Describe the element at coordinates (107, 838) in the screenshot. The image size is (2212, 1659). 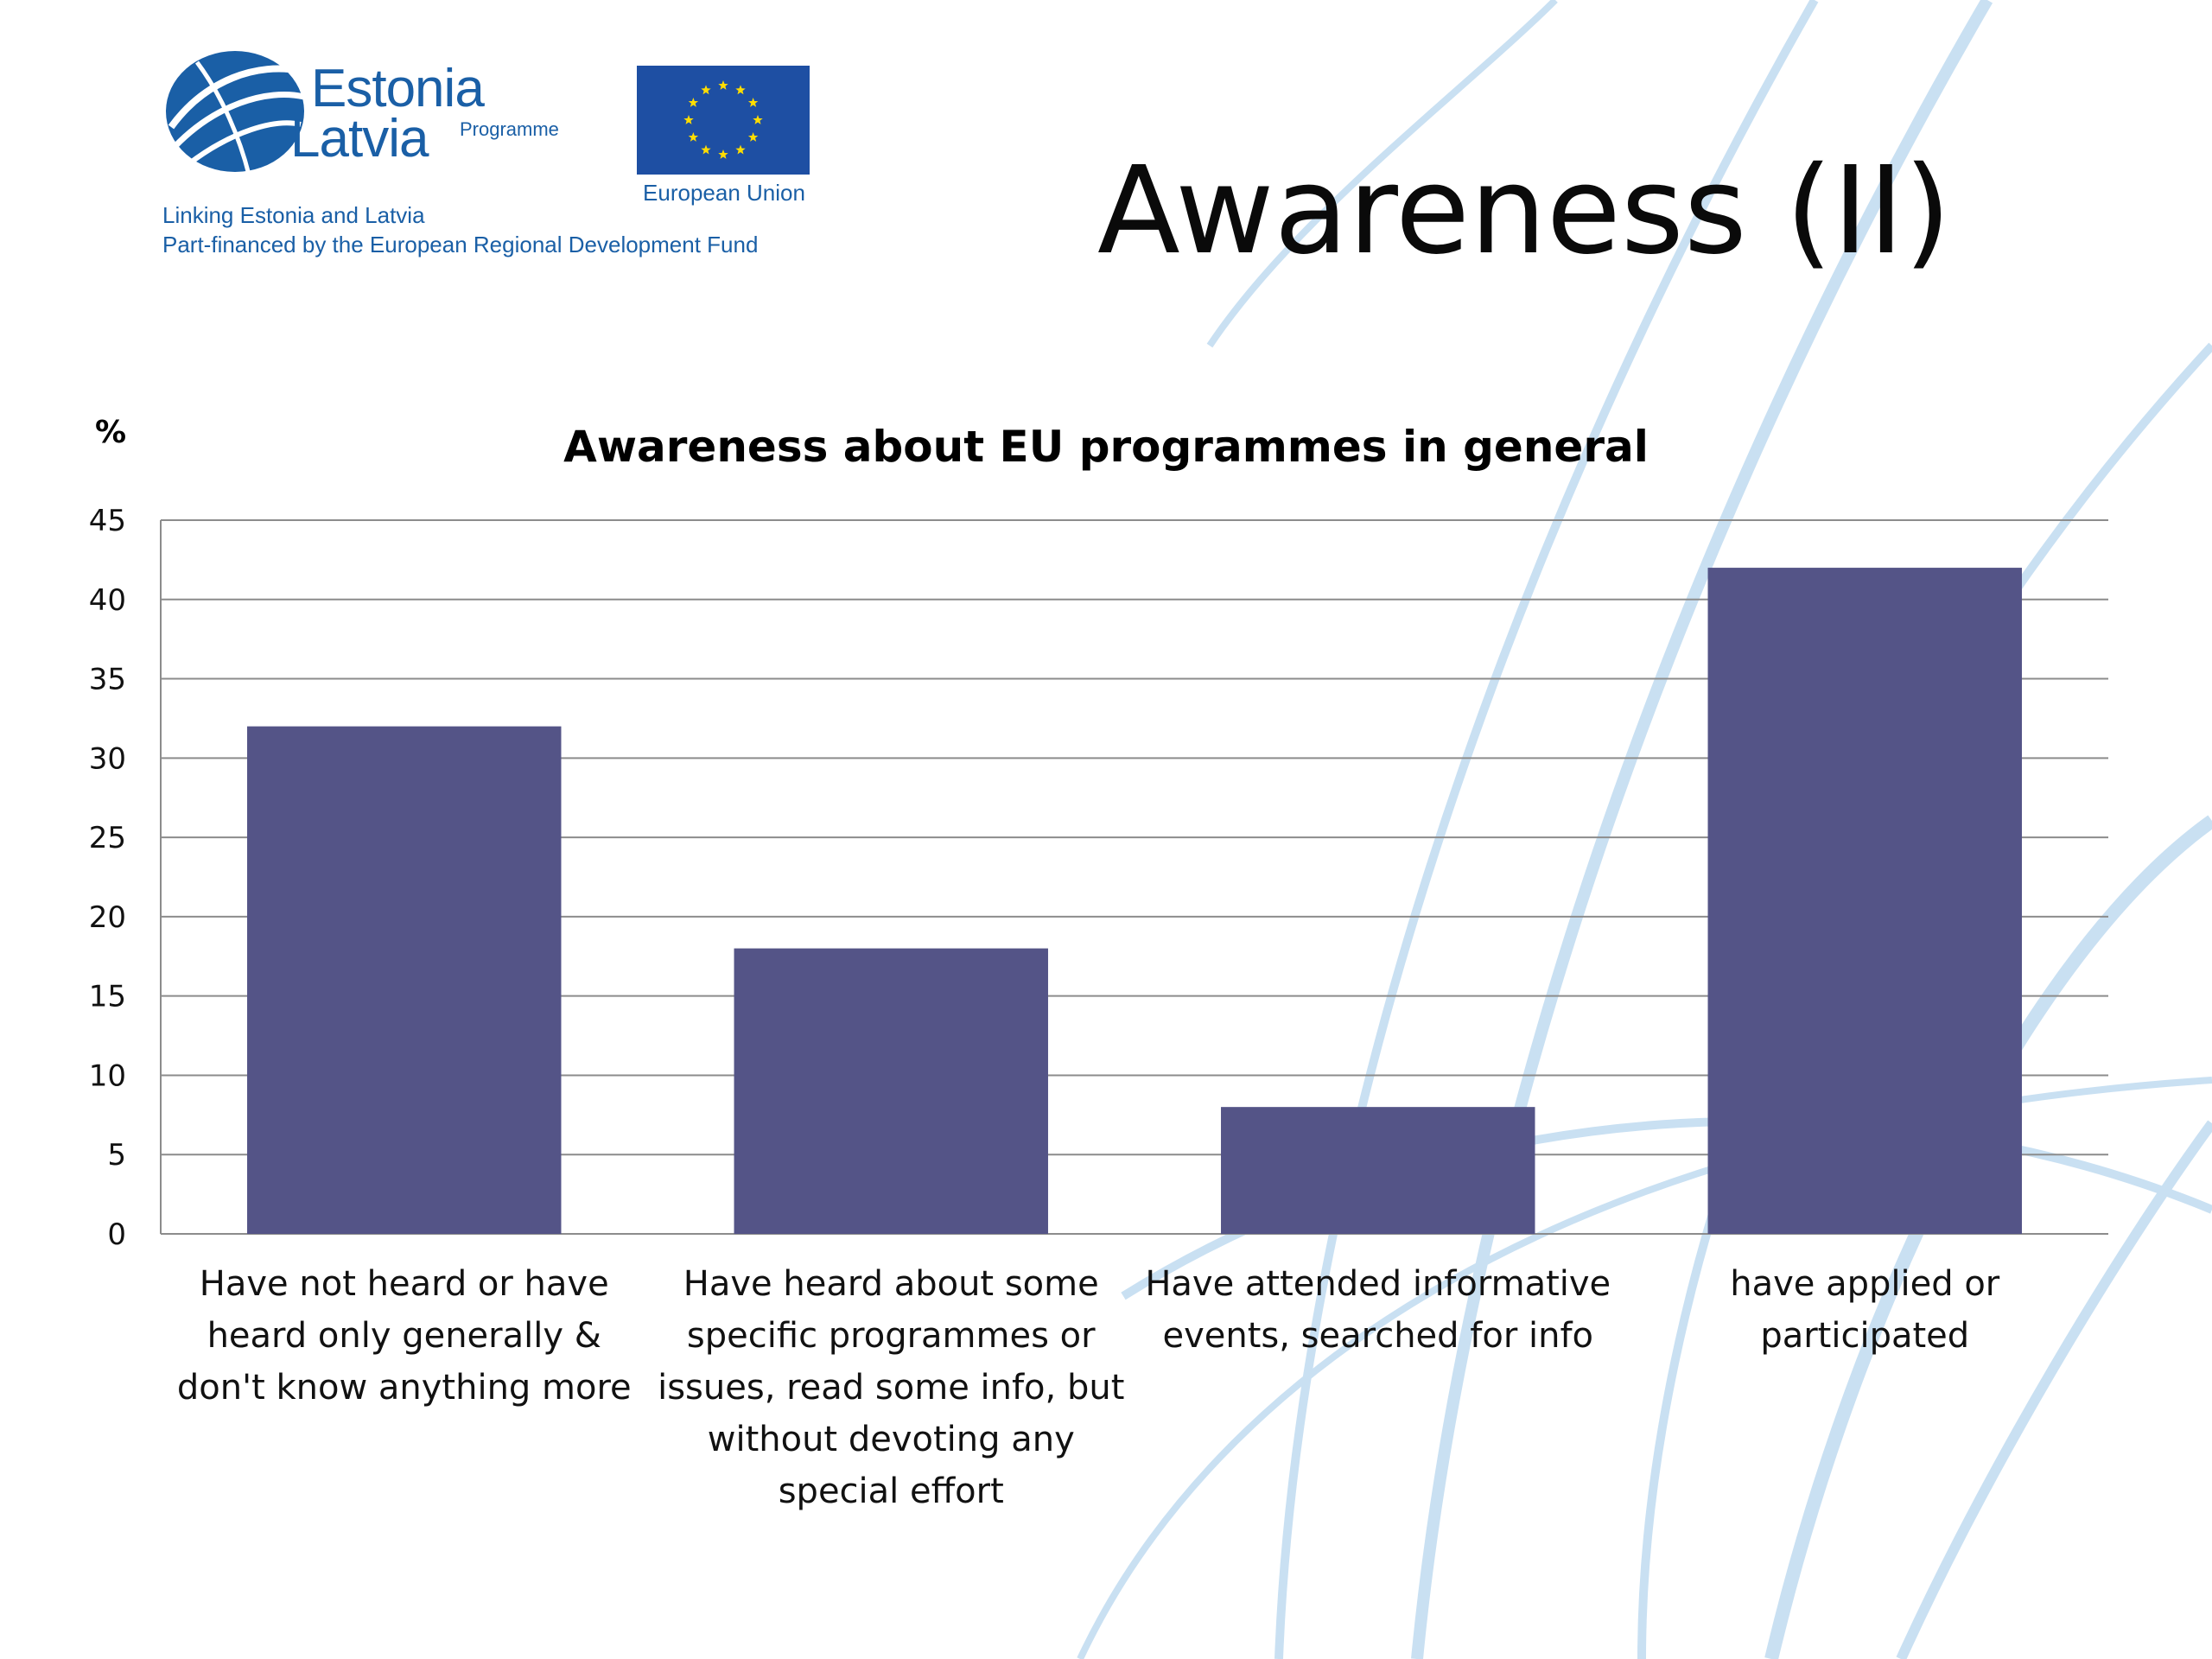
I see `y-tick-label: 25` at that location.